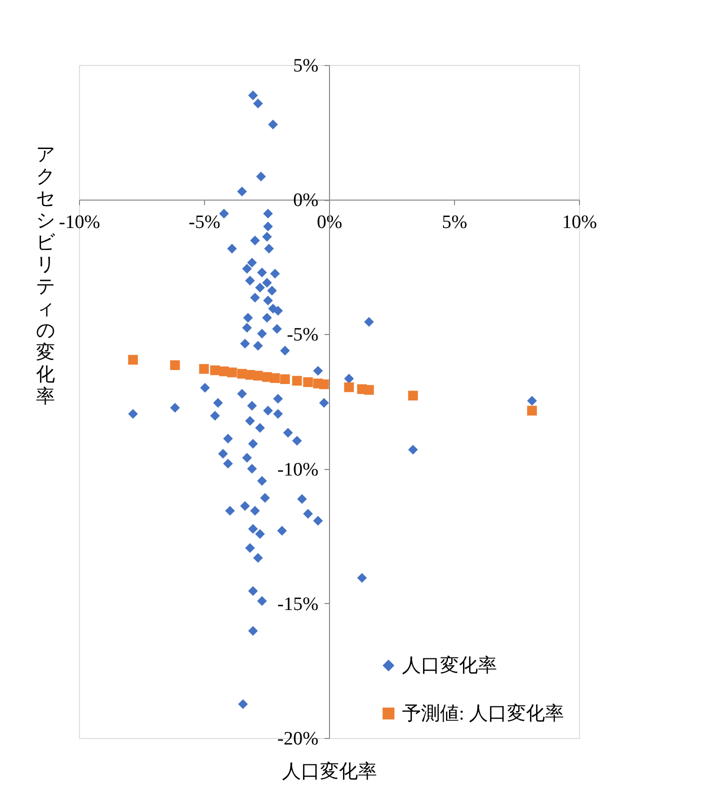  What do you see at coordinates (45, 276) in the screenshot?
I see `text: アクセシビリティの変化率` at bounding box center [45, 276].